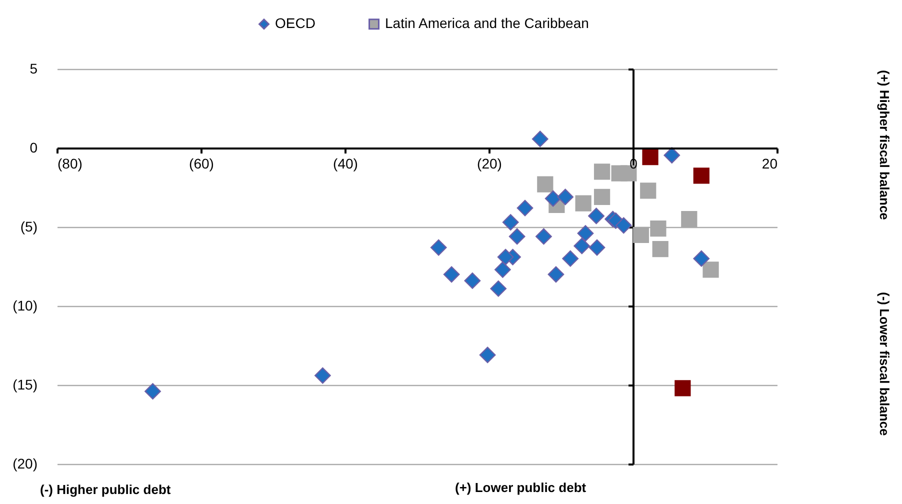 Image resolution: width=902 pixels, height=504 pixels. I want to click on x-tick-label: (80), so click(70, 164).